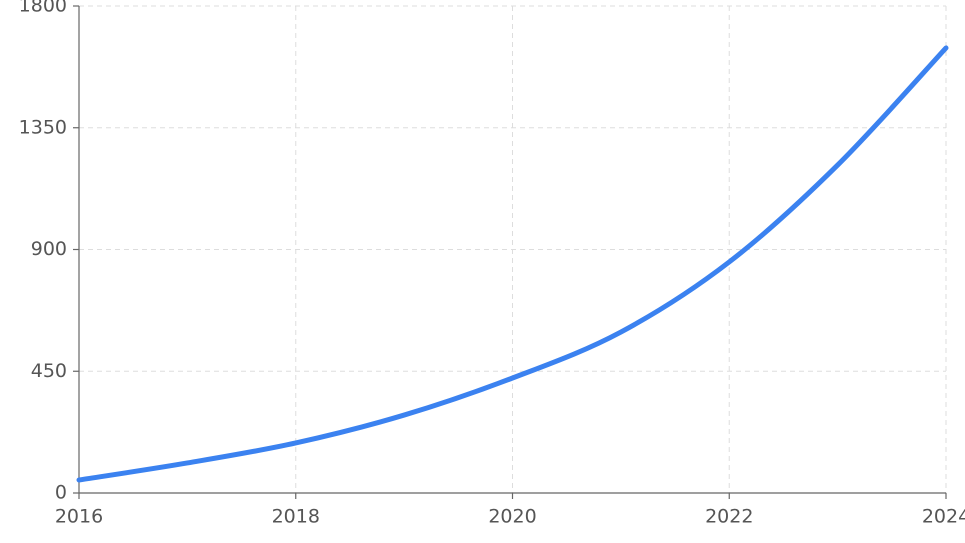 The image size is (965, 543). I want to click on x-tick-label: 2020, so click(512, 517).